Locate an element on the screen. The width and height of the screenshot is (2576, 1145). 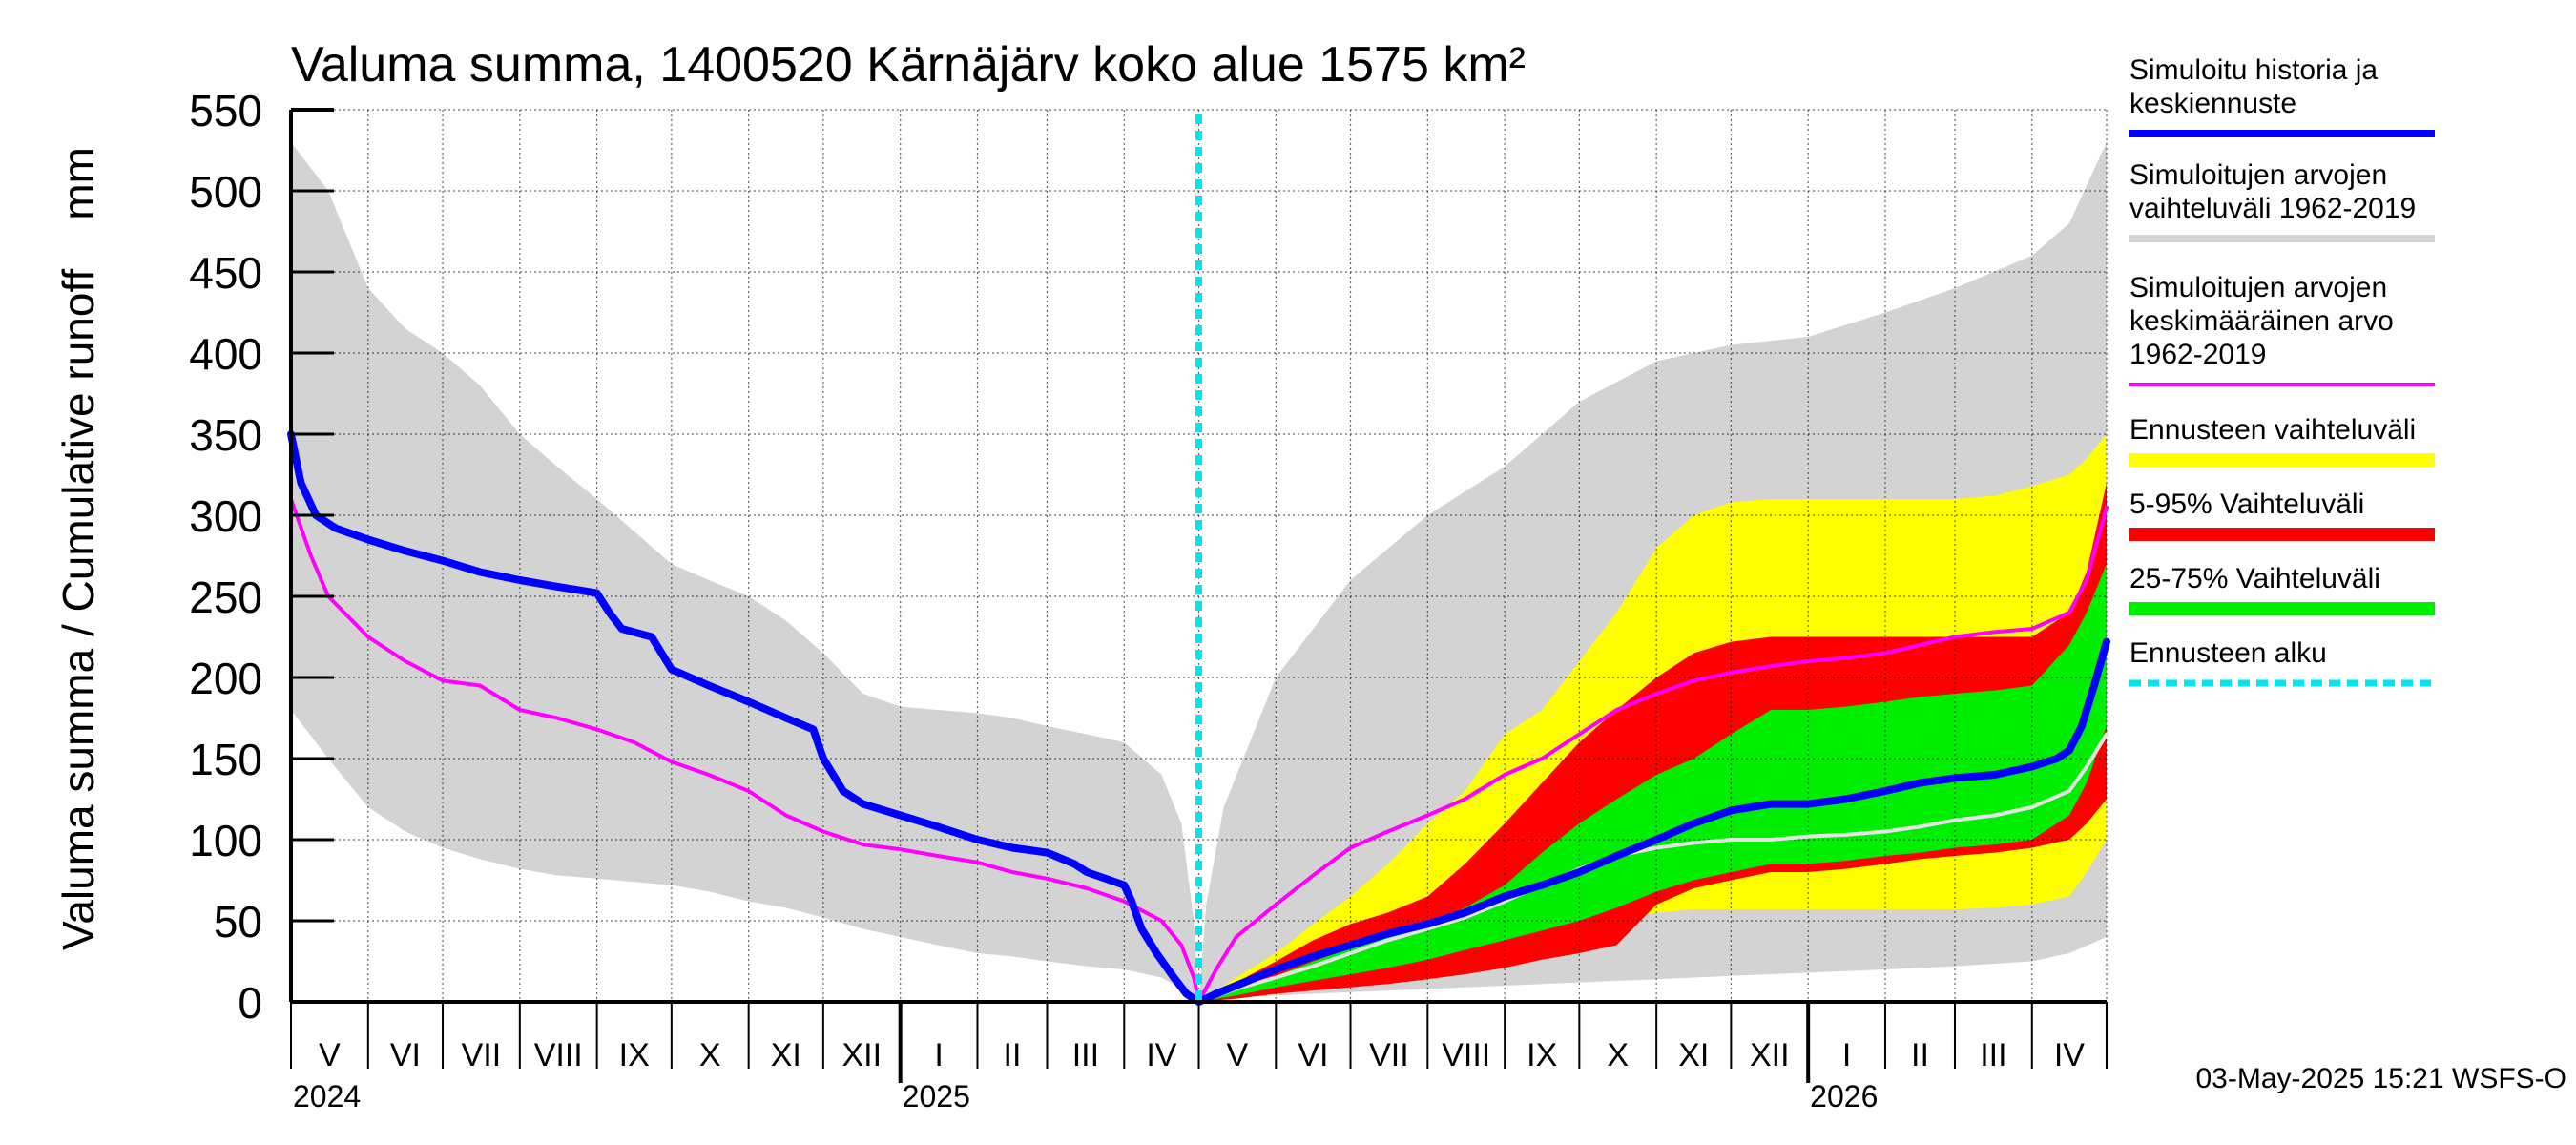
legend-label: 1962-2019 is located at coordinates (2197, 354).